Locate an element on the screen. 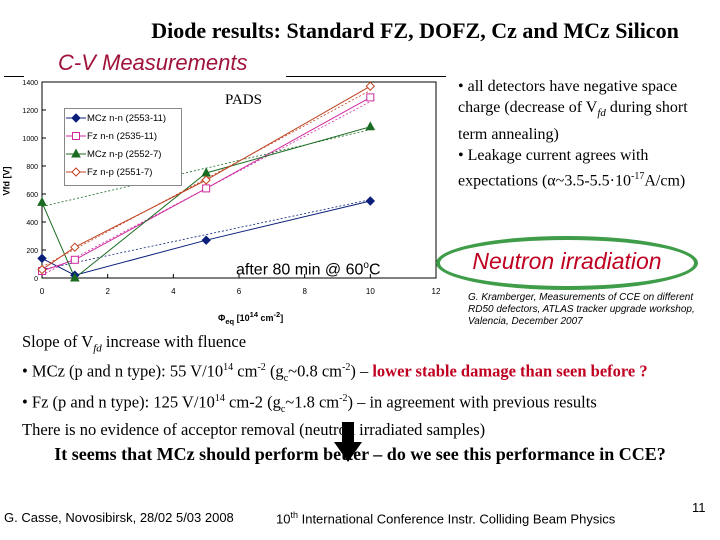  x-tick-label: 12 is located at coordinates (436, 291).